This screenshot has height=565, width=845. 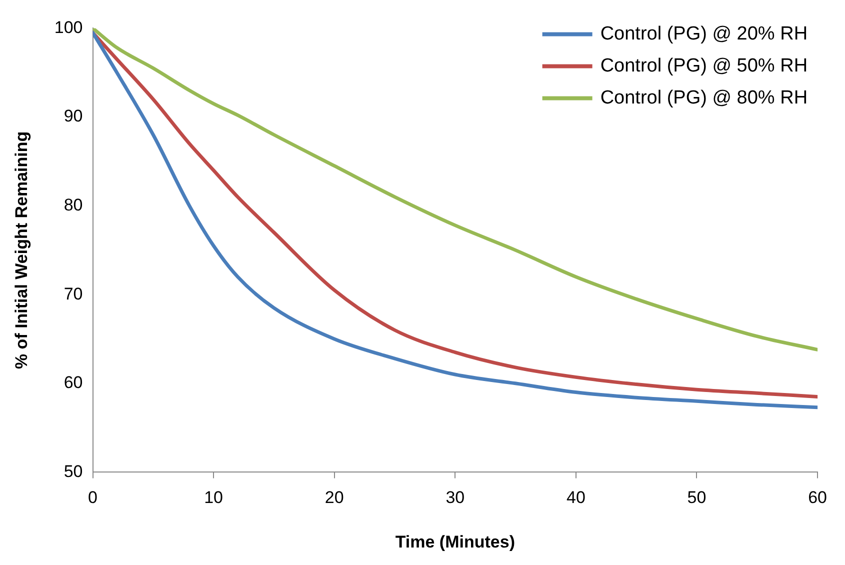 I want to click on legend-label: Control (PG) @ 50% RH, so click(x=704, y=65).